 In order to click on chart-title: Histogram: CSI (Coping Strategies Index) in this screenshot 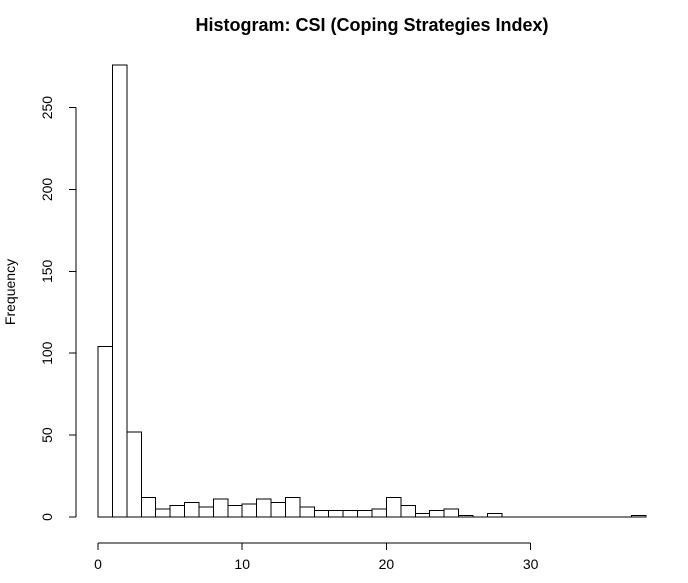, I will do `click(371, 25)`.